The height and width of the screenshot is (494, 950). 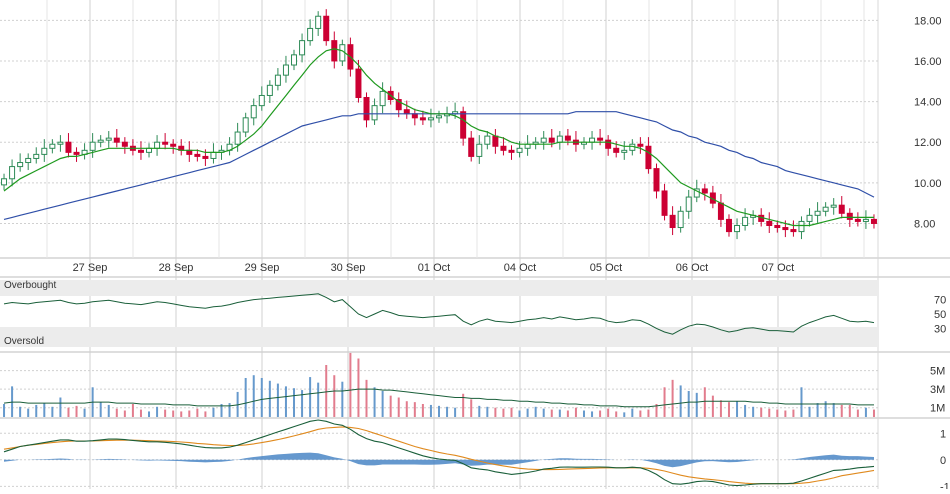 I want to click on overbought-band, so click(x=439, y=288).